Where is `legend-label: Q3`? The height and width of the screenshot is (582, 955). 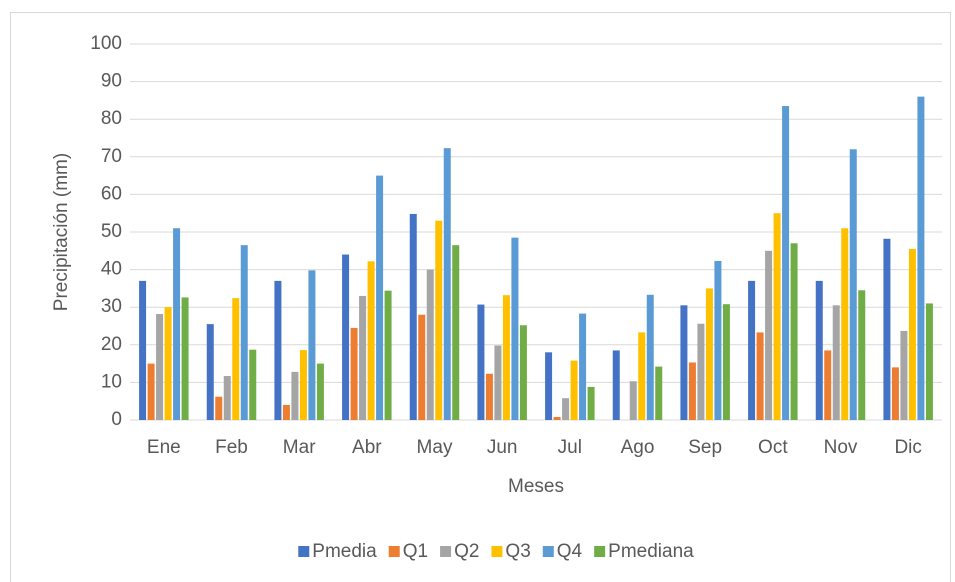
legend-label: Q3 is located at coordinates (517, 551).